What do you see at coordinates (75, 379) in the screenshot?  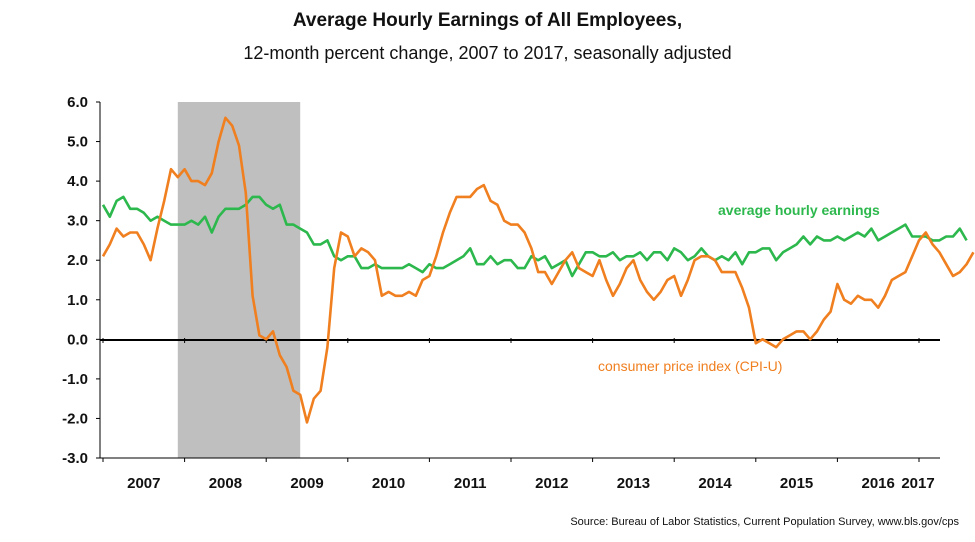 I see `y-tick-label: -1.0` at bounding box center [75, 379].